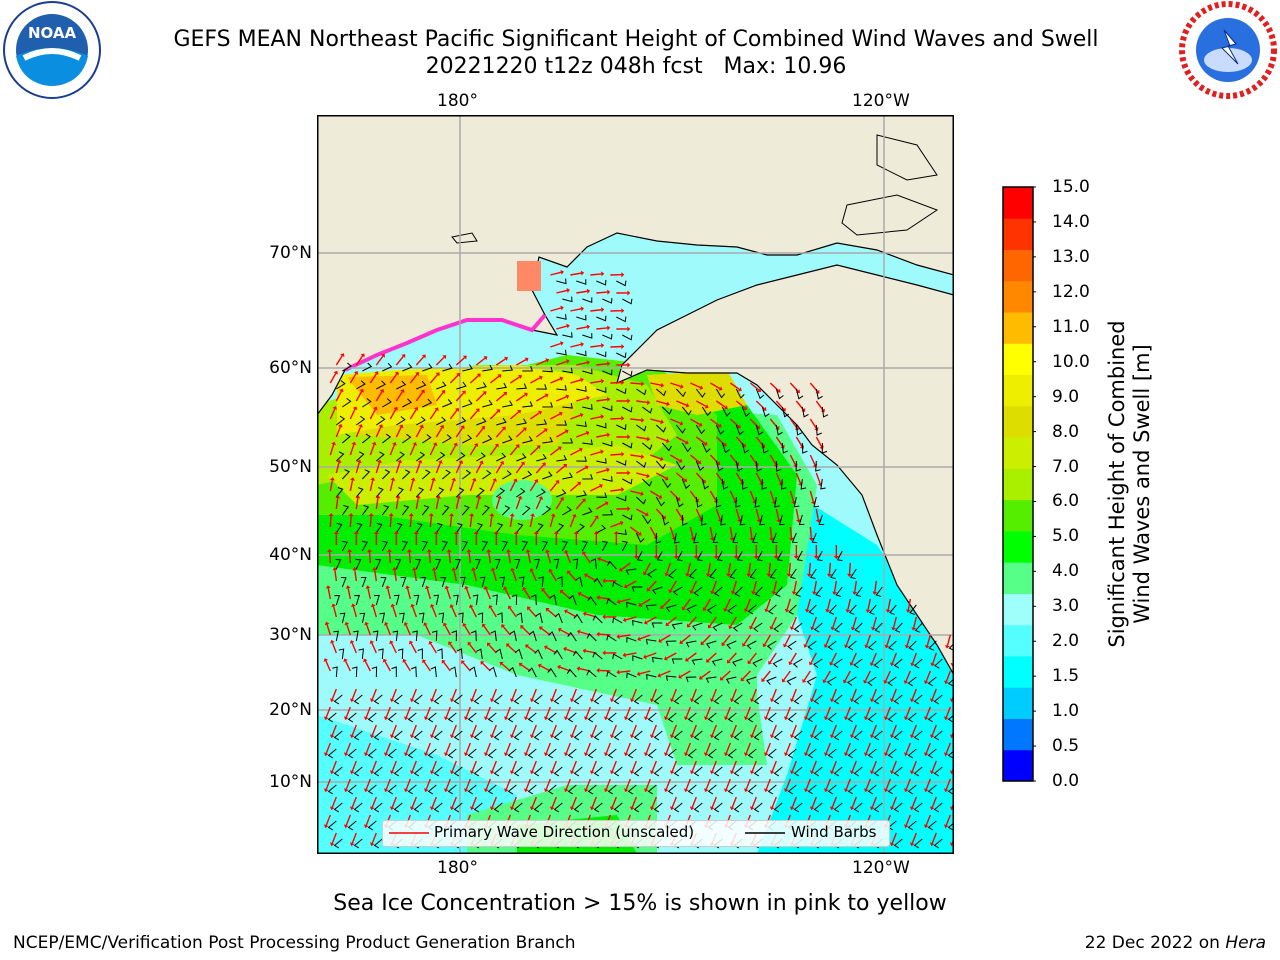 Image resolution: width=1280 pixels, height=960 pixels. What do you see at coordinates (502, 475) in the screenshot?
I see `wave-field-north-high` at bounding box center [502, 475].